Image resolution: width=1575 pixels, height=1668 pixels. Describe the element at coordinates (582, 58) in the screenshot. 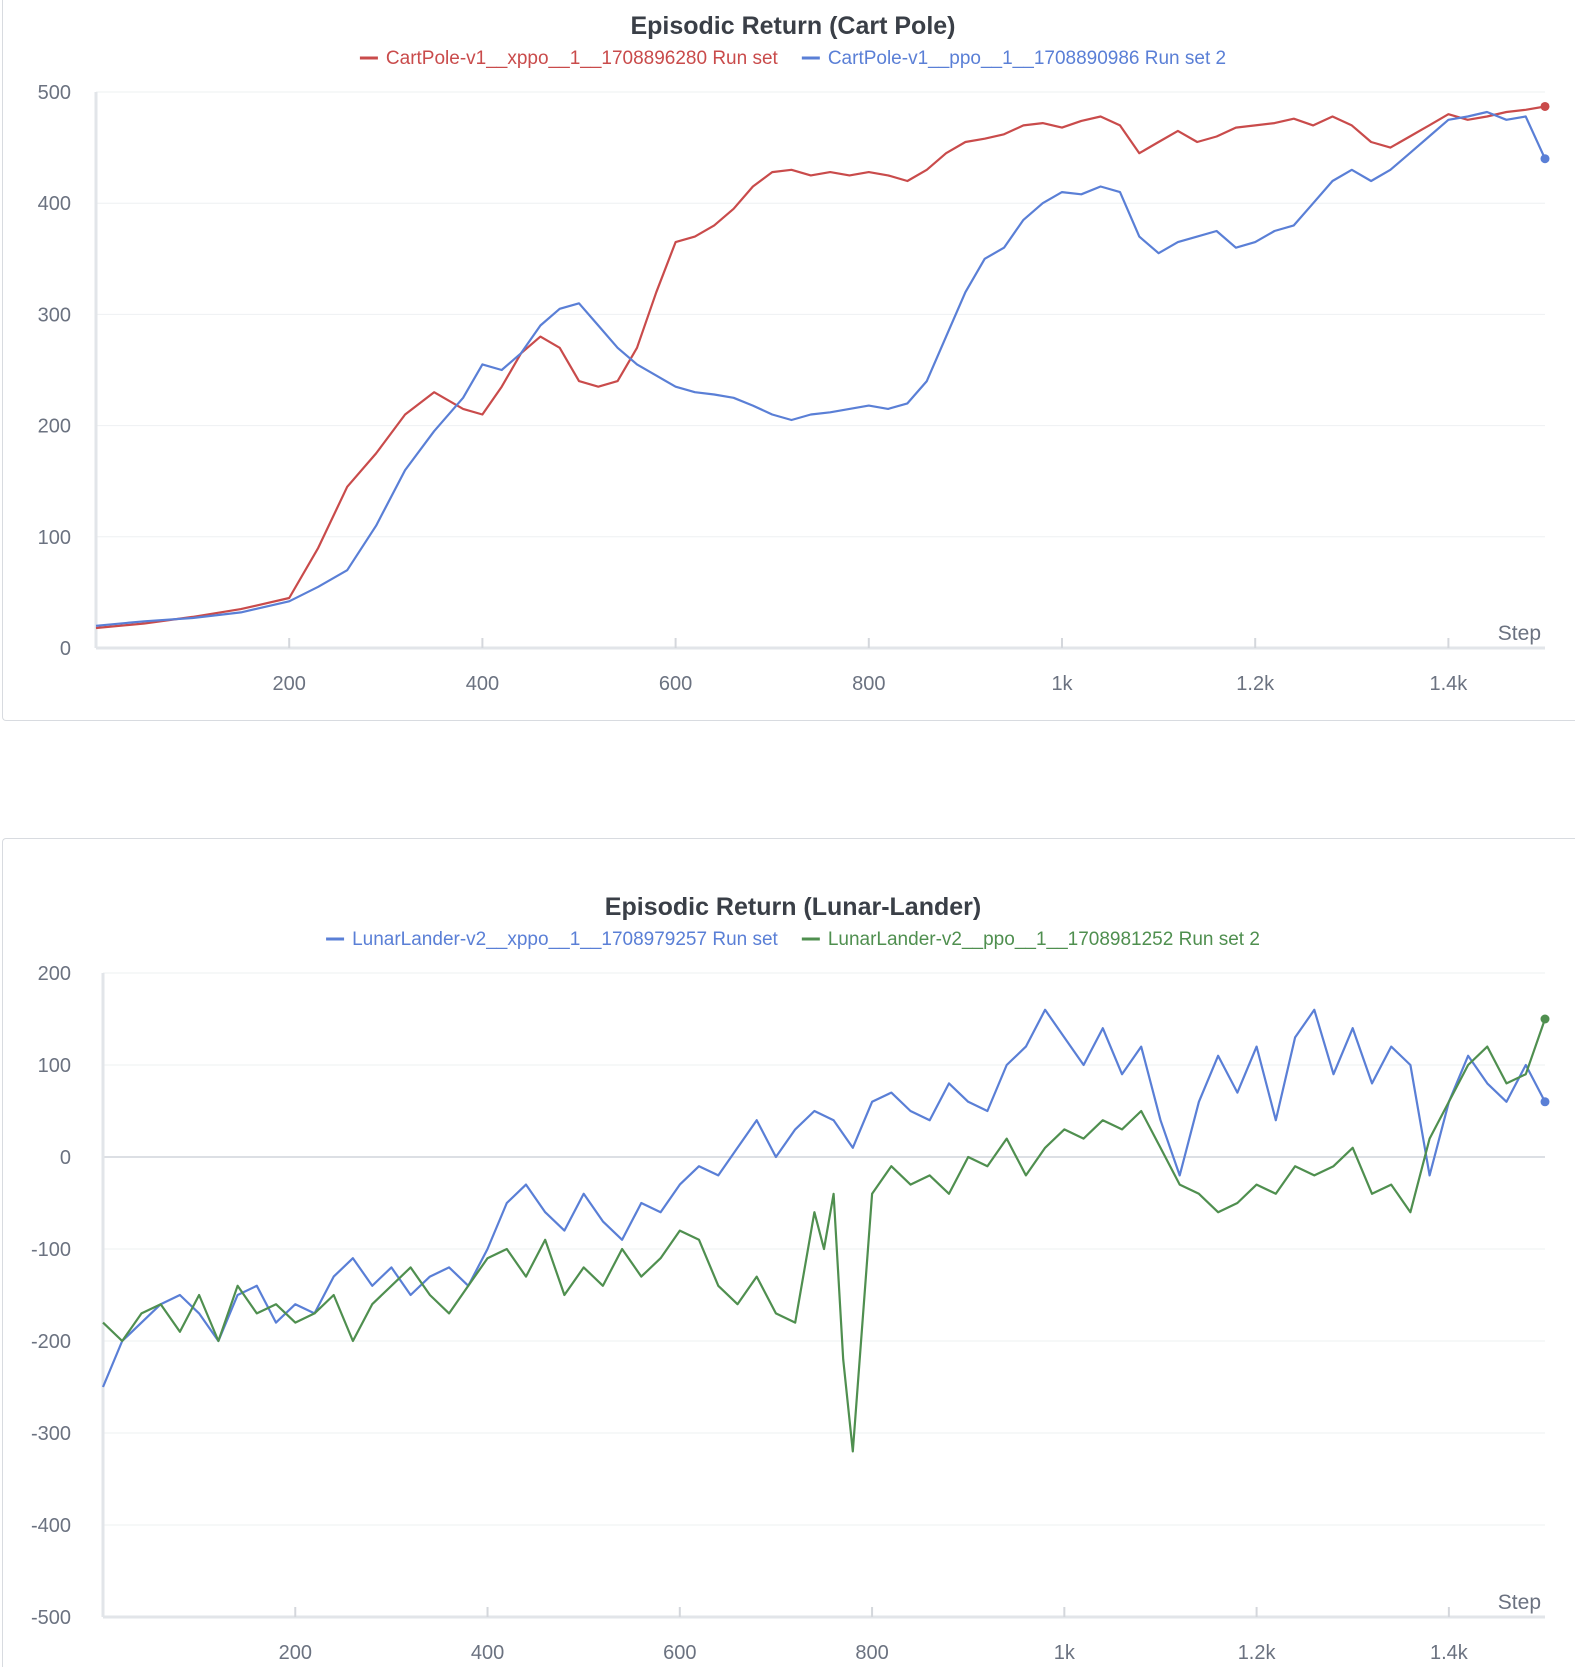

I see `legend-label: CartPole-v1__xppo__1__1708896280 Run set` at that location.